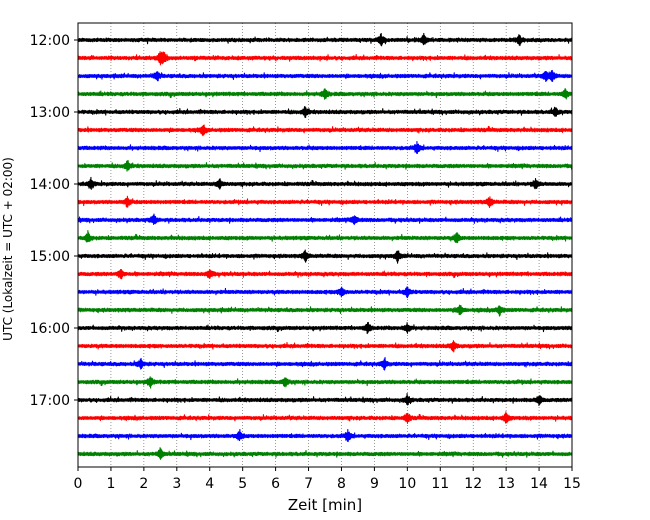  What do you see at coordinates (50, 185) in the screenshot?
I see `y-tick-label: 14:00` at bounding box center [50, 185].